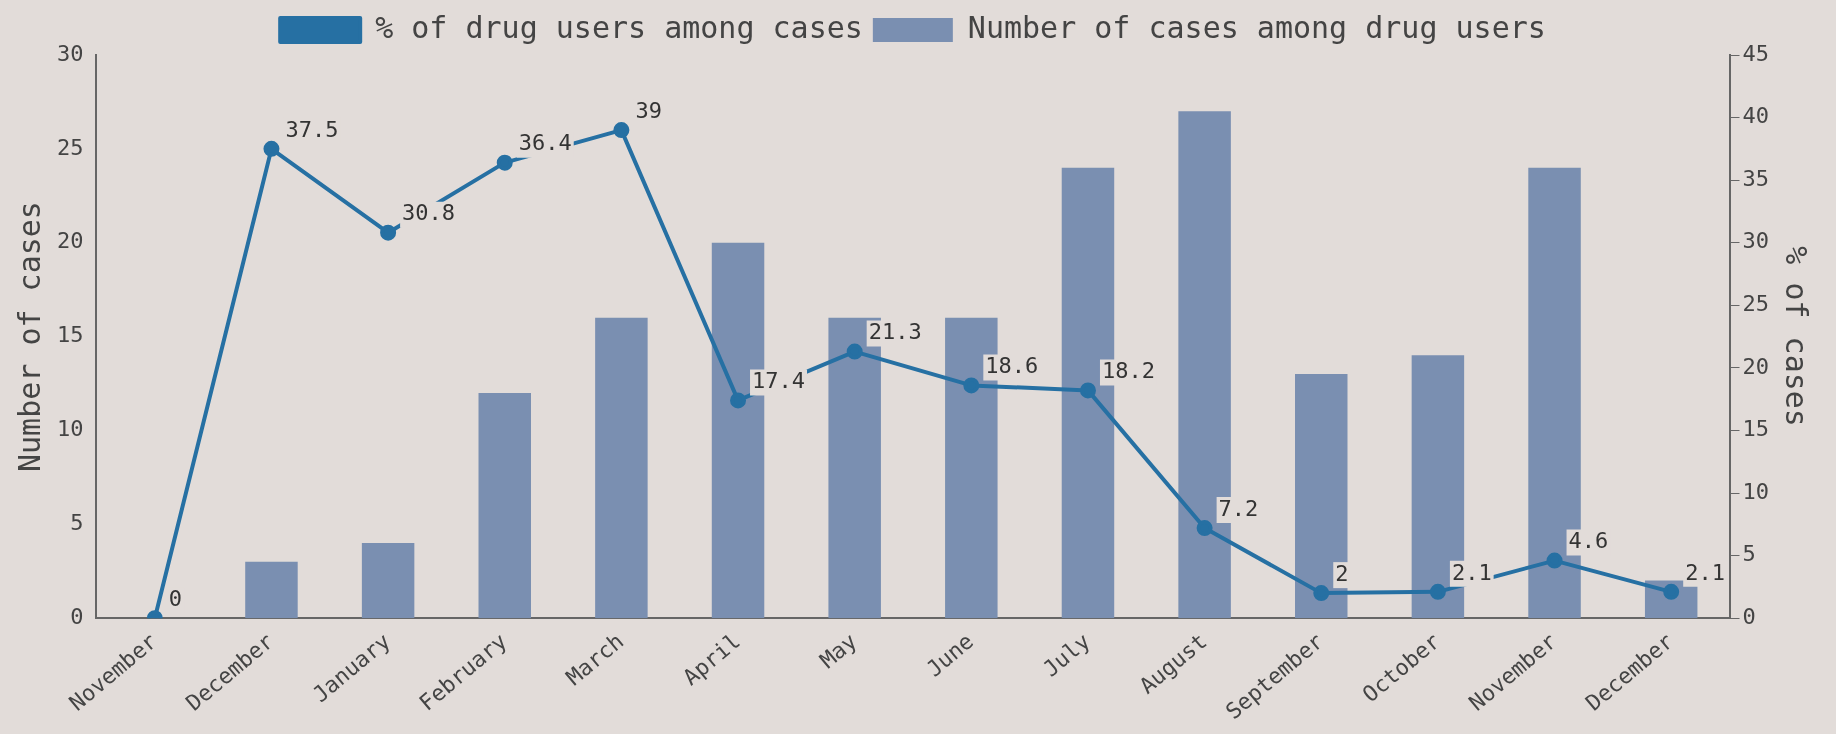  Describe the element at coordinates (312, 129) in the screenshot. I see `data-label: 37.5` at that location.